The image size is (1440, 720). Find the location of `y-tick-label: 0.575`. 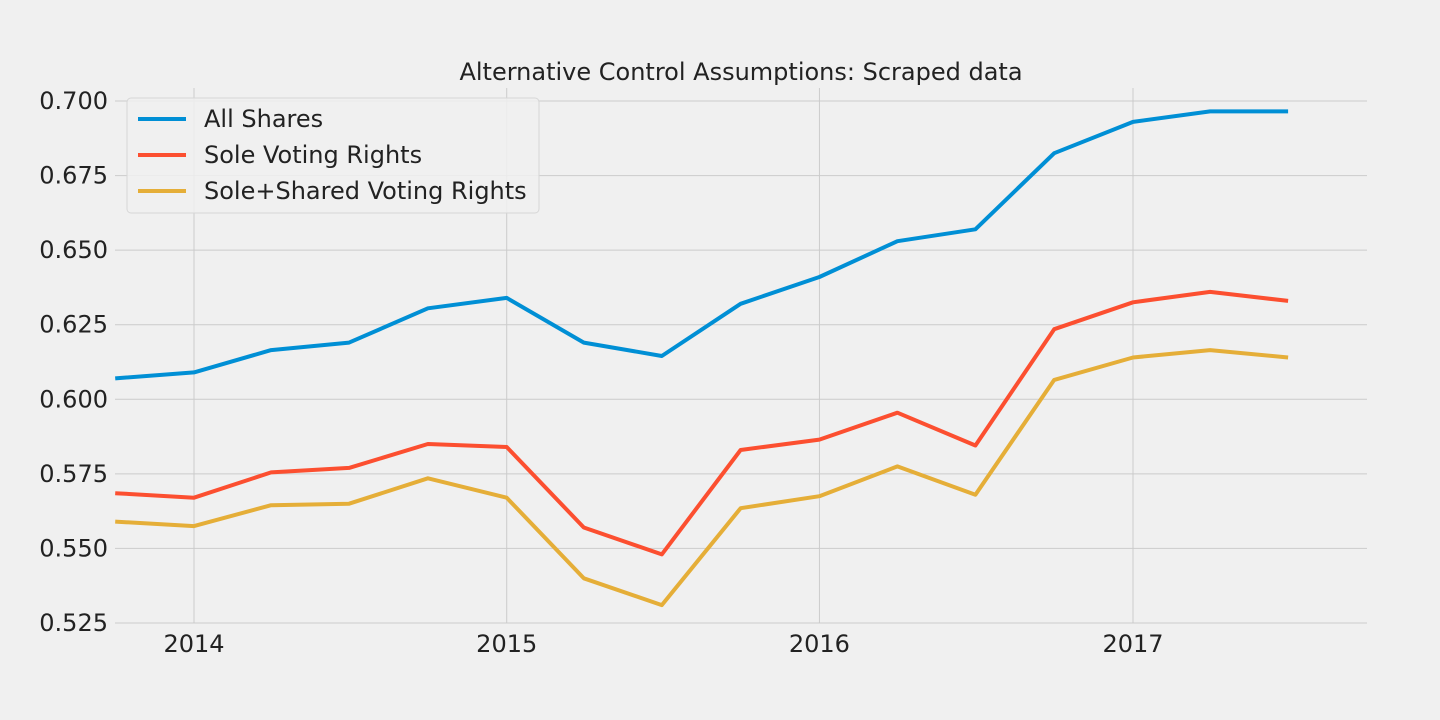

y-tick-label: 0.575 is located at coordinates (73, 474).